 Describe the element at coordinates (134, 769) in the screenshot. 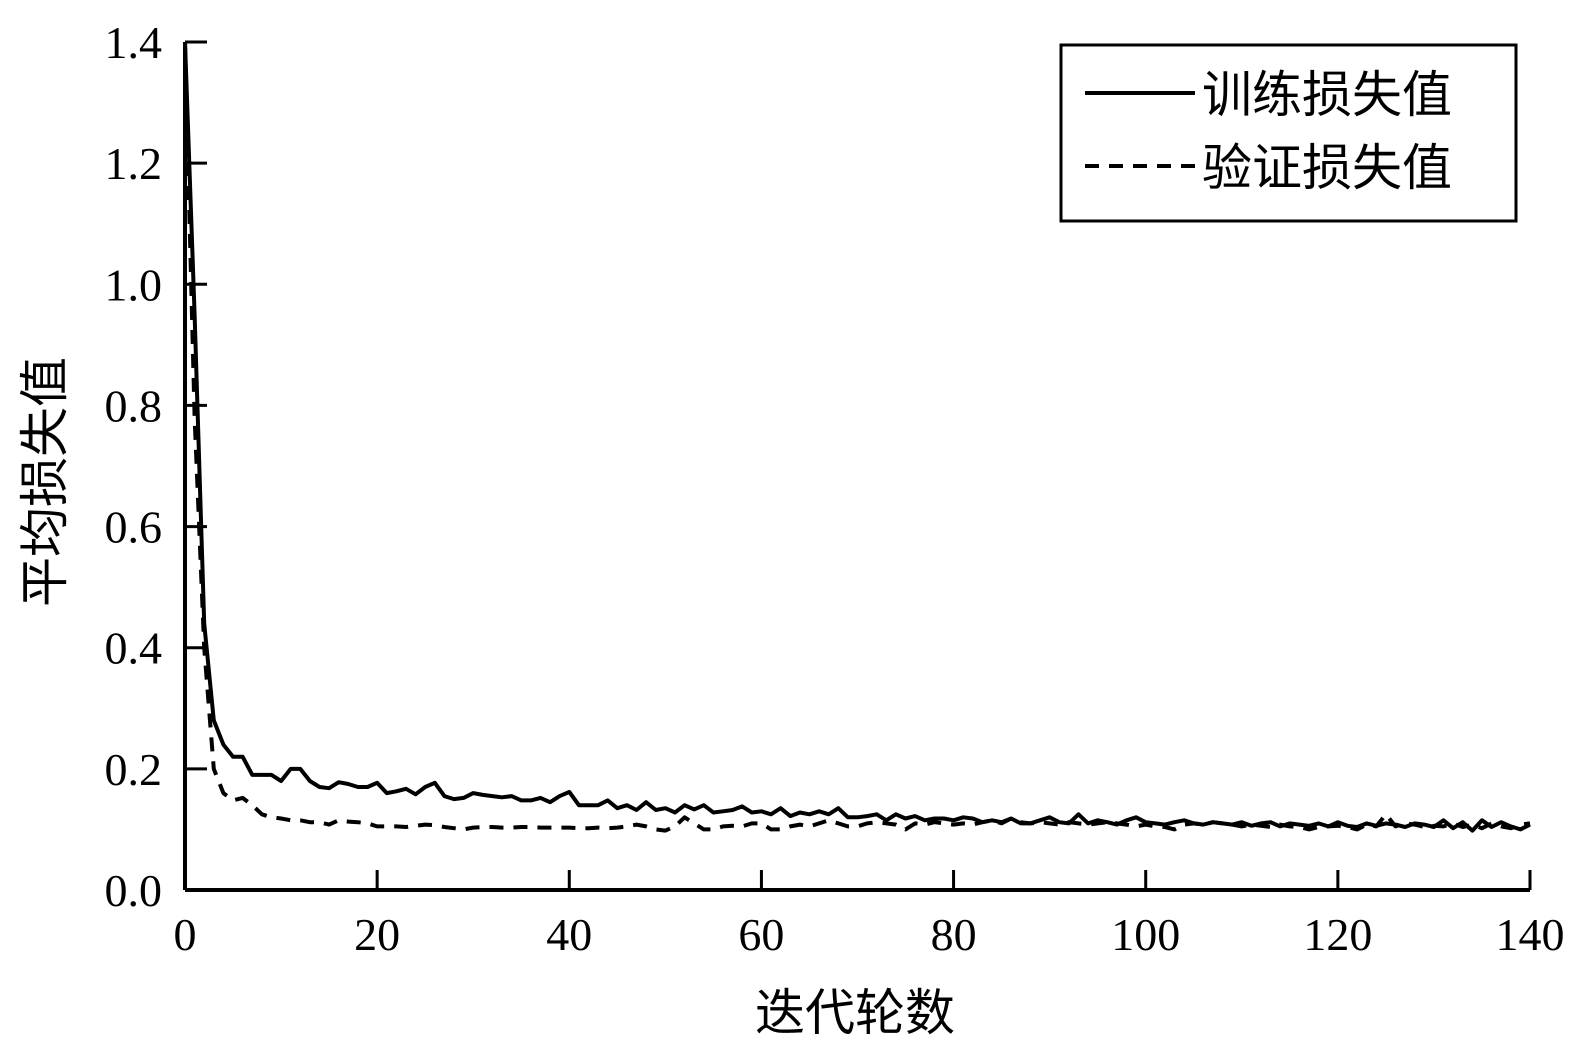

I see `y-tick-label: 0.2` at that location.